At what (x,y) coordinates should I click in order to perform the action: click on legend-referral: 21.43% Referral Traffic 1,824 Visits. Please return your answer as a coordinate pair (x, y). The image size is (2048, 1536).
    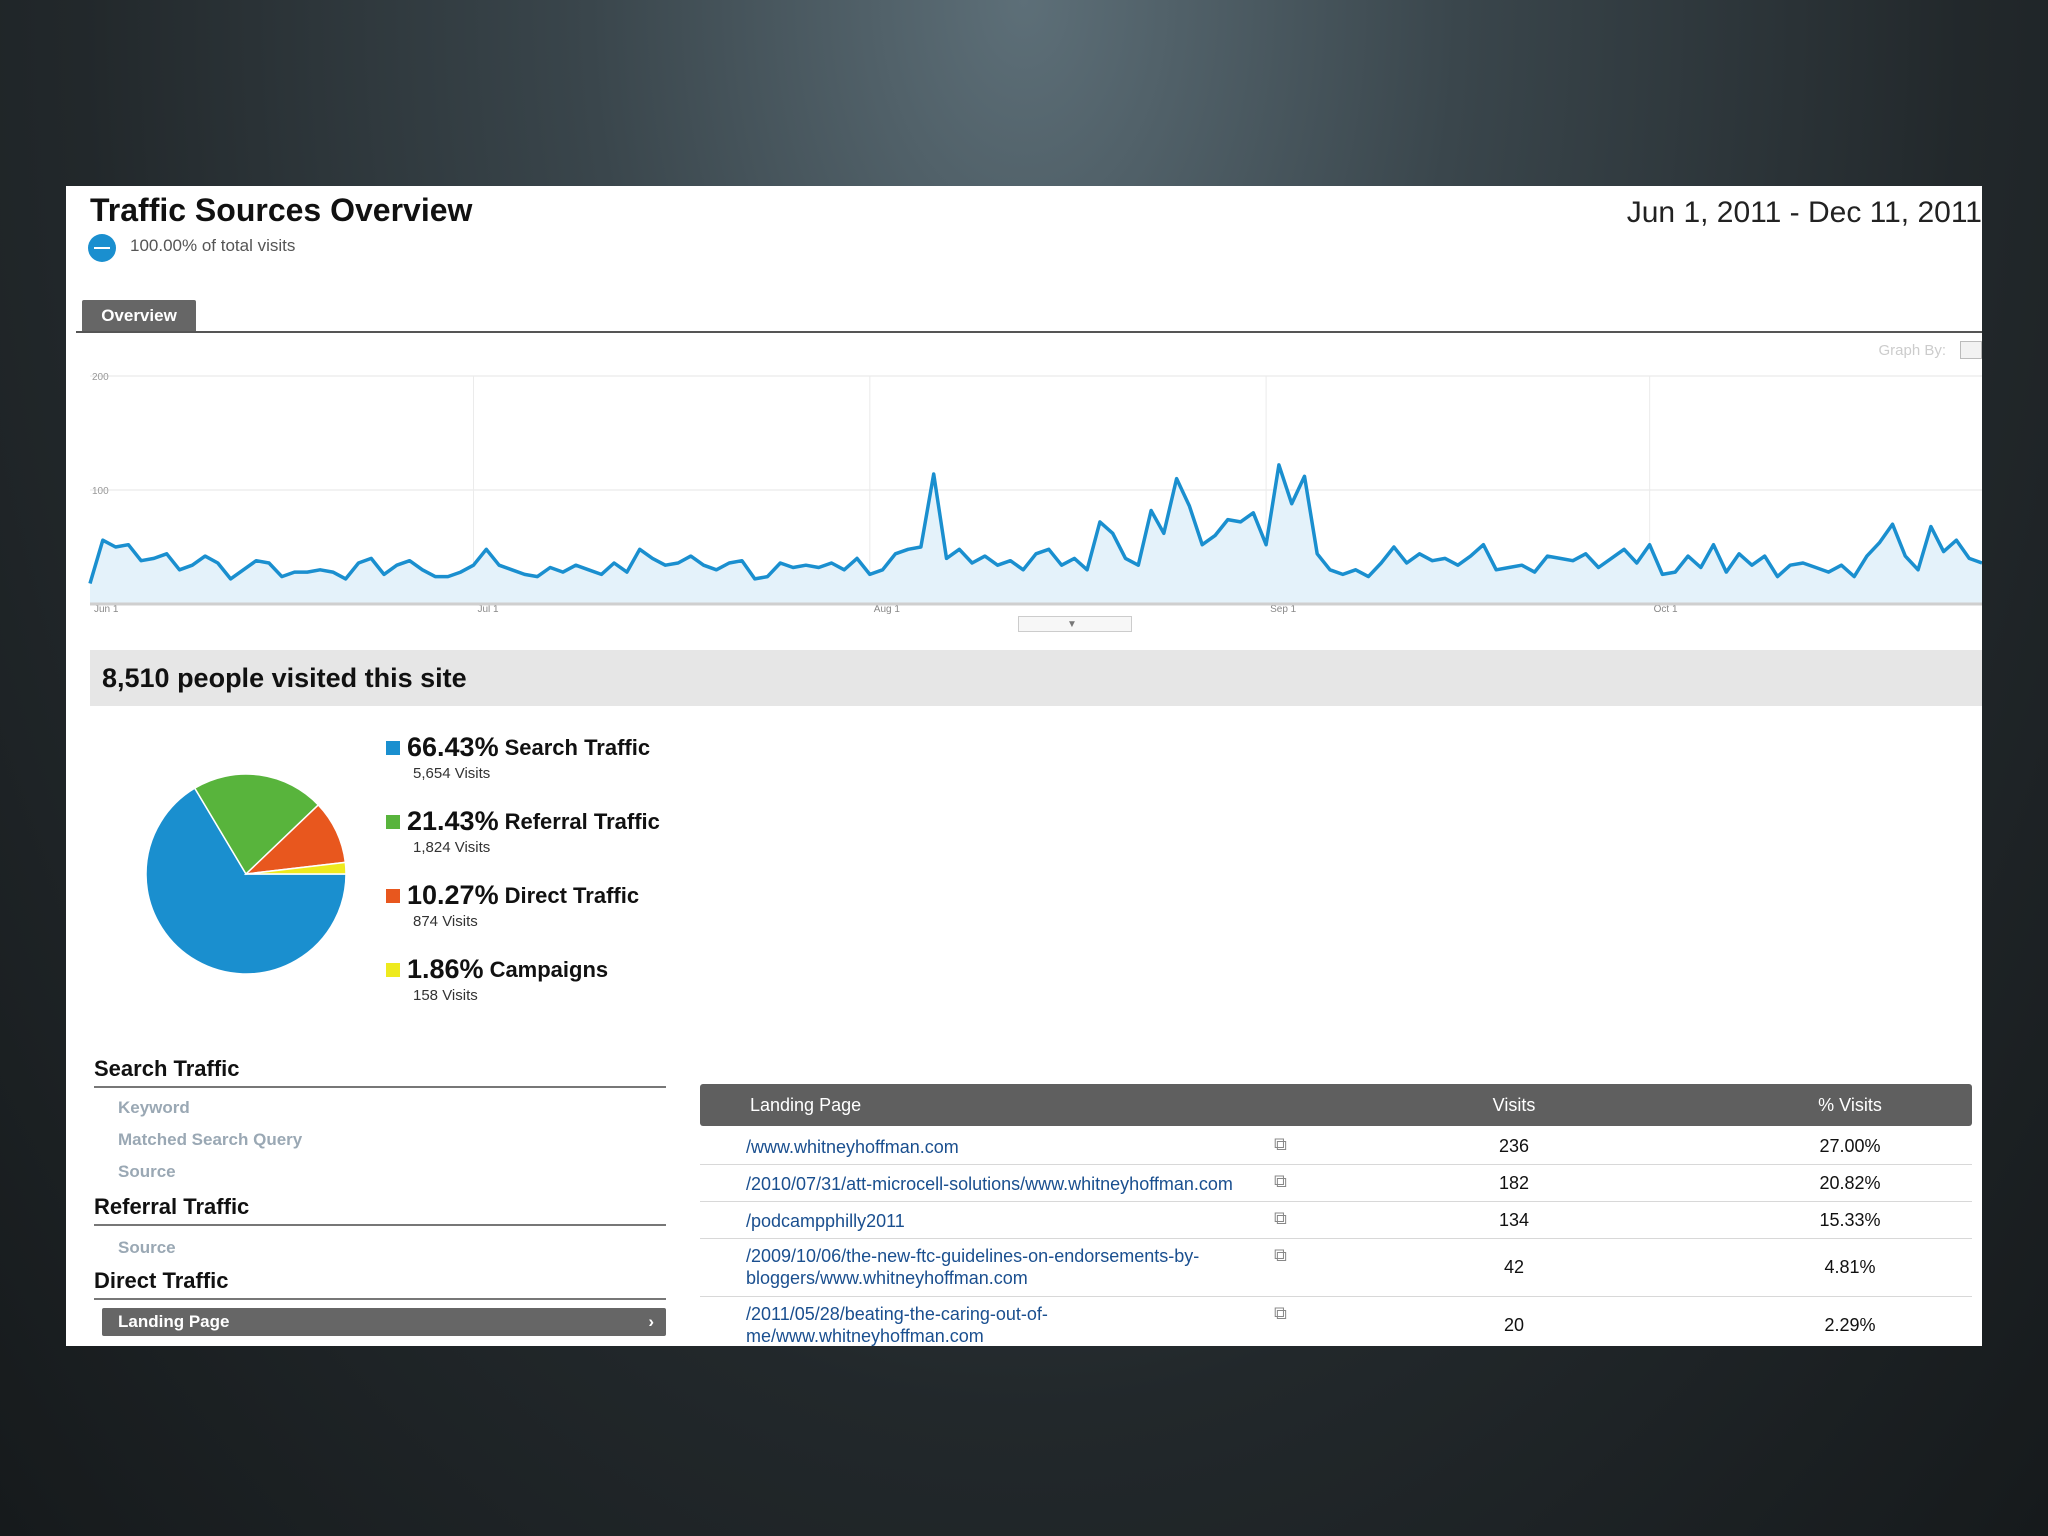
    Looking at the image, I should click on (523, 831).